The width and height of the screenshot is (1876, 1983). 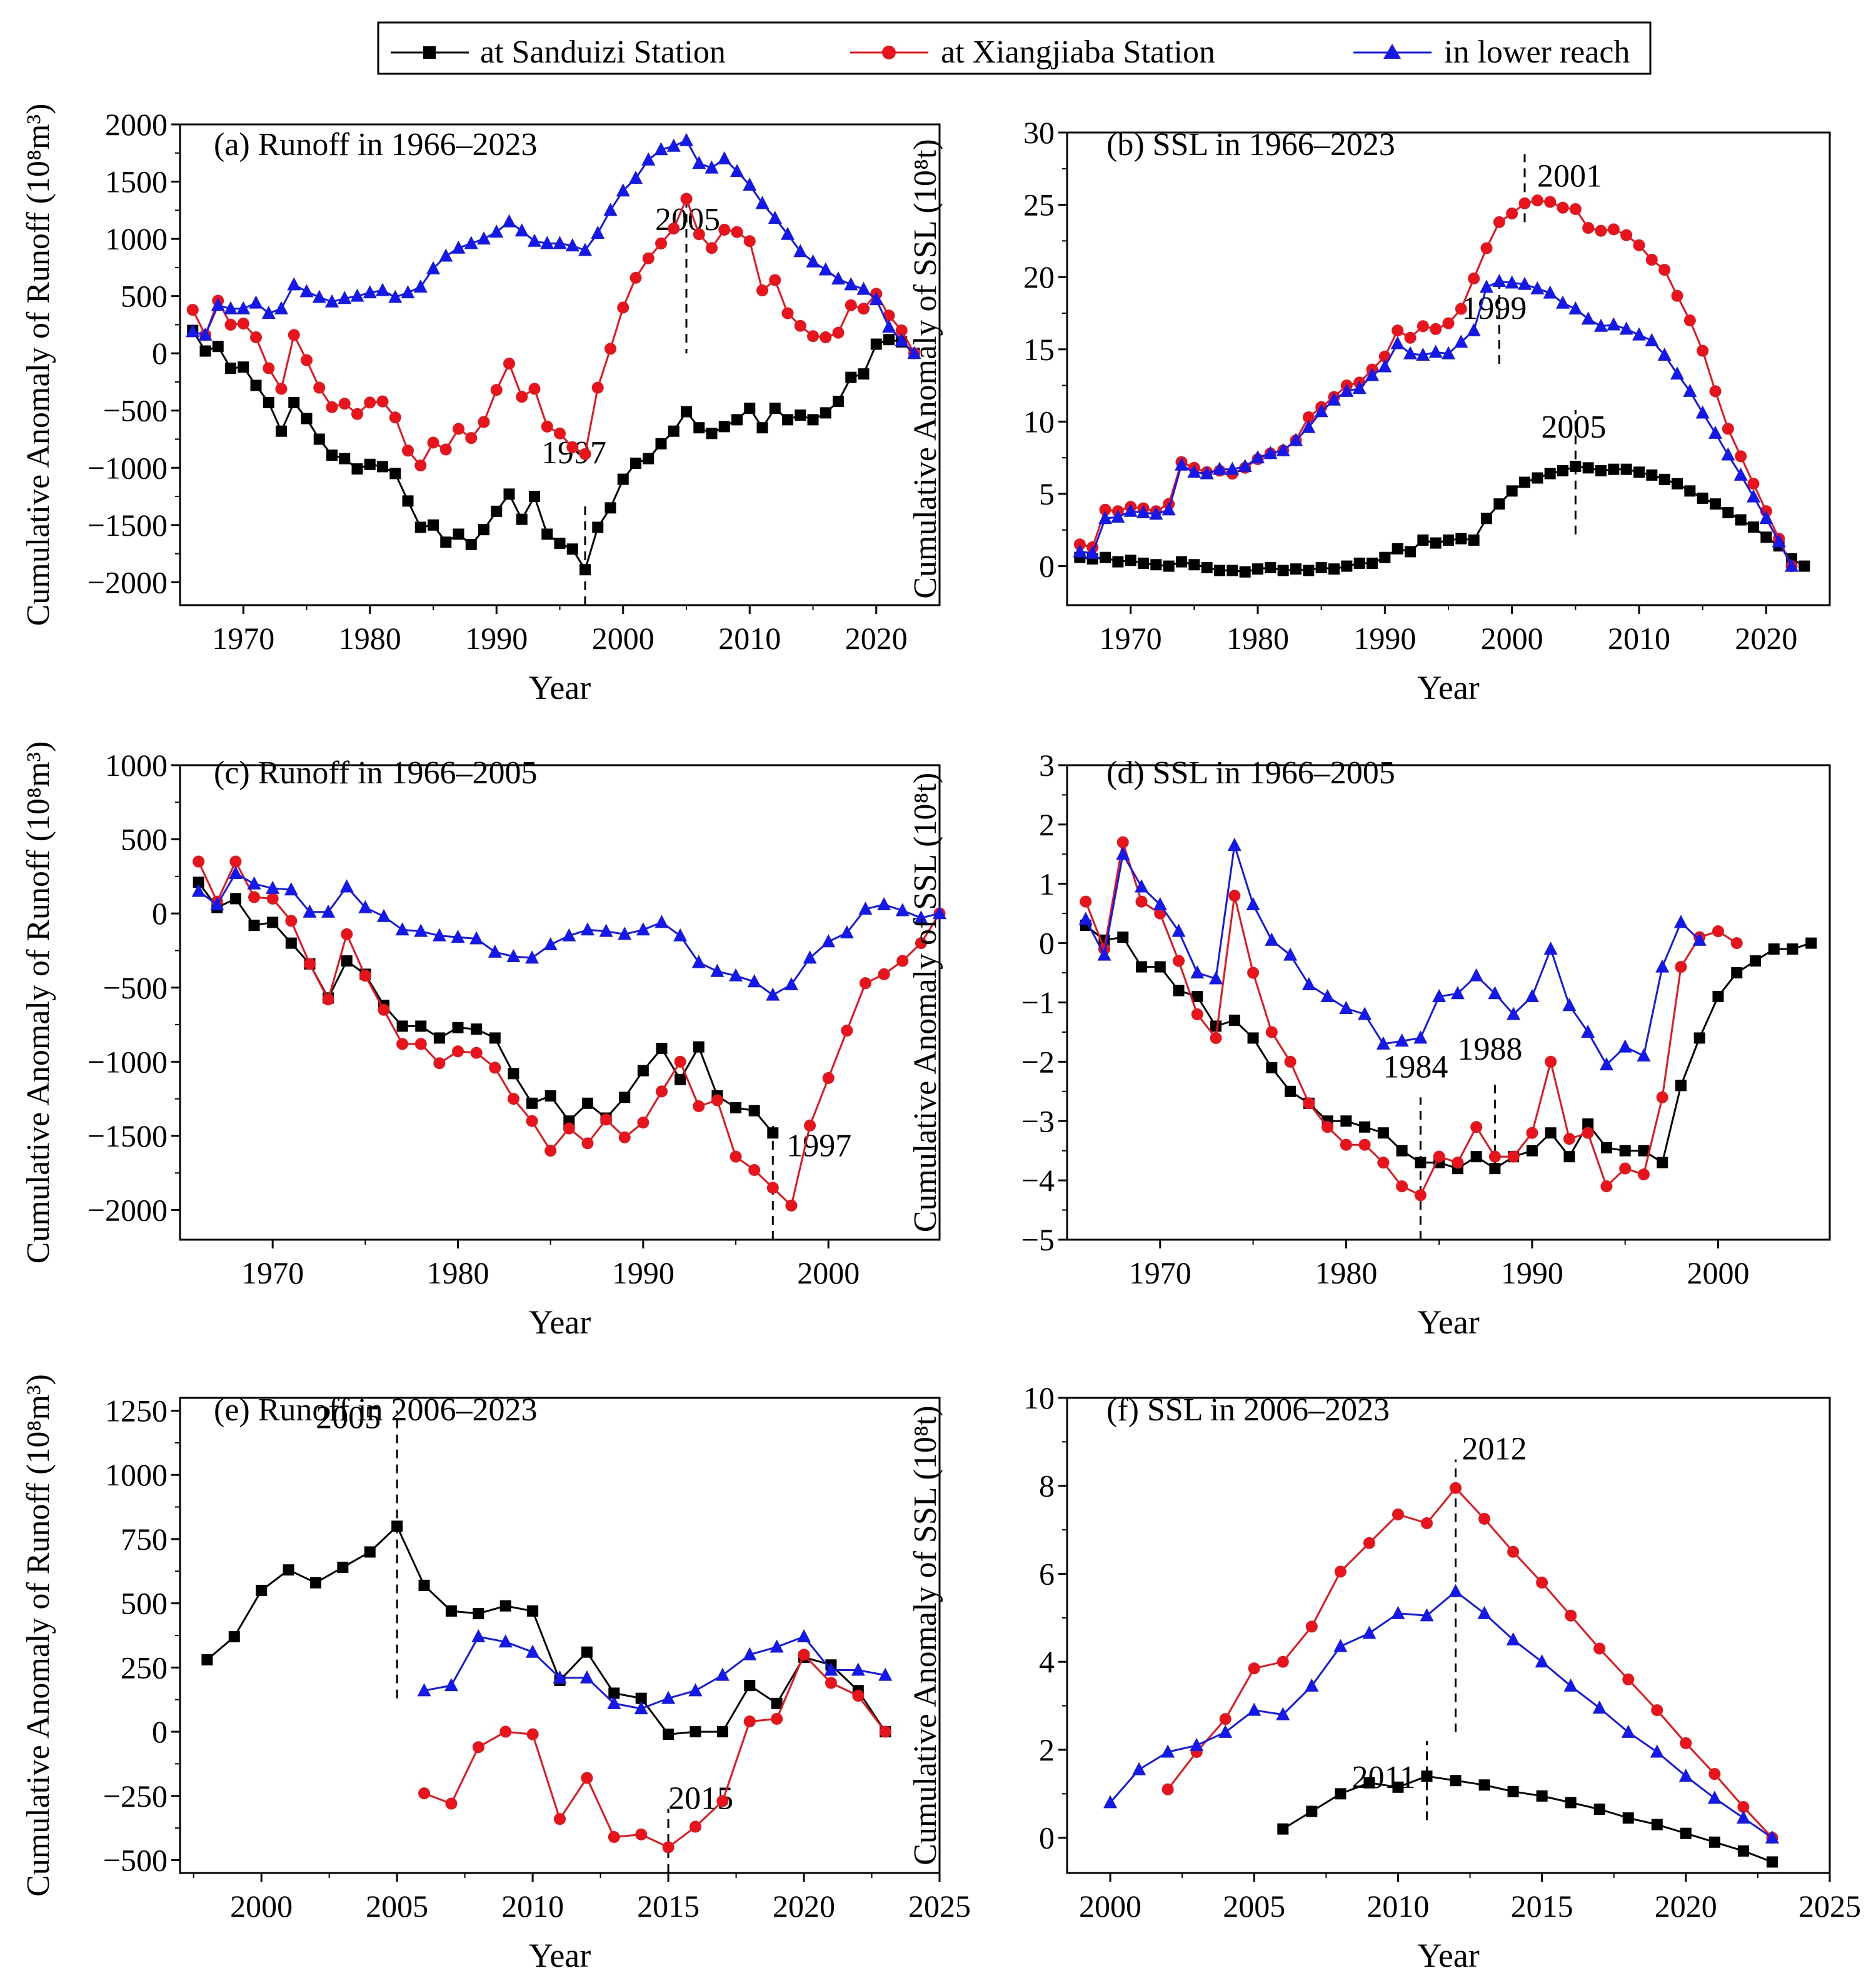 What do you see at coordinates (1494, 308) in the screenshot?
I see `panel-b-annotation-label: 1999` at bounding box center [1494, 308].